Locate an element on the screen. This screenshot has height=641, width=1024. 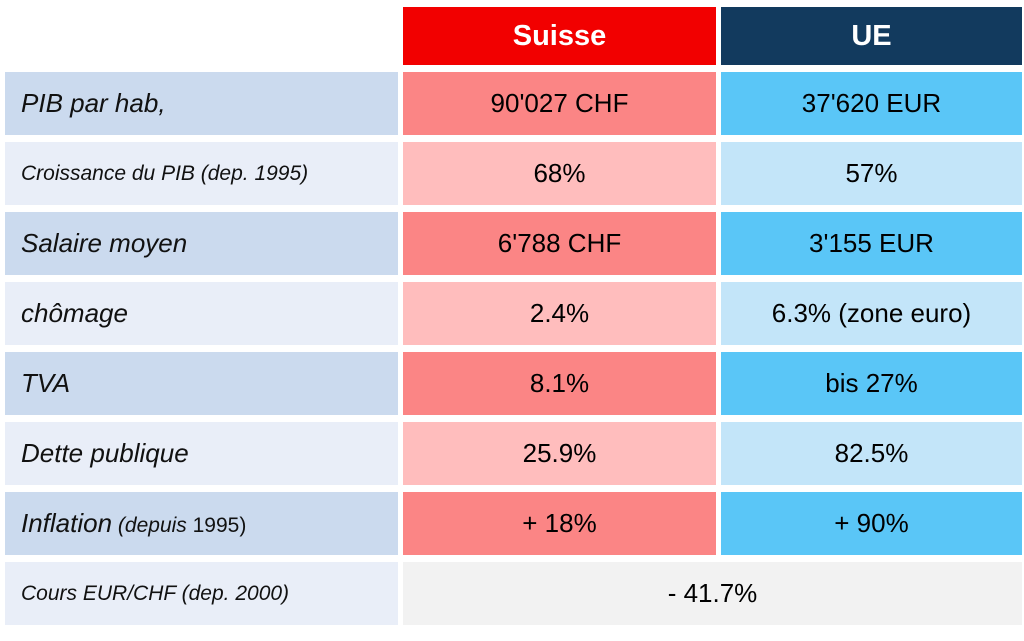
row-label-note-year: 1995) is located at coordinates (219, 525).